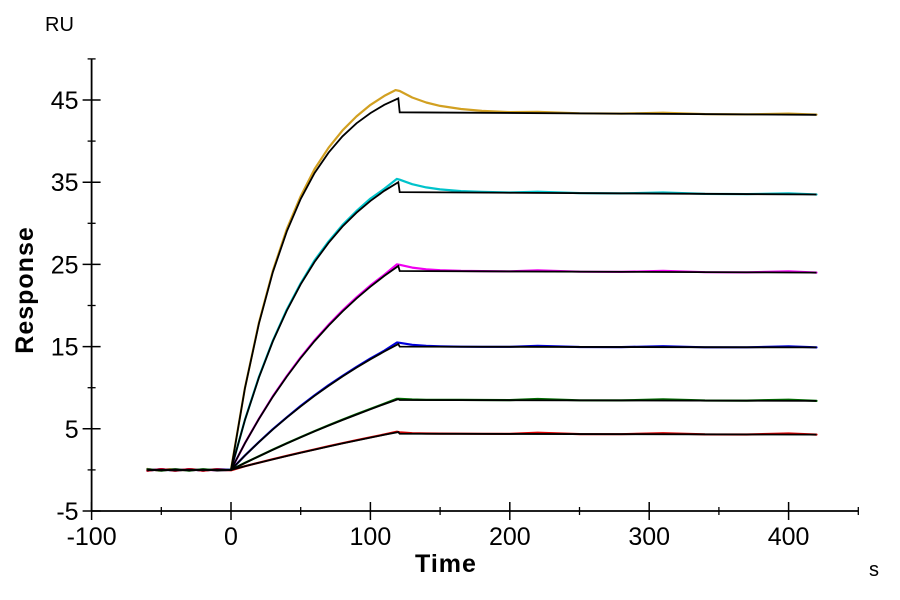  Describe the element at coordinates (510, 537) in the screenshot. I see `x-tick-label: 200` at that location.